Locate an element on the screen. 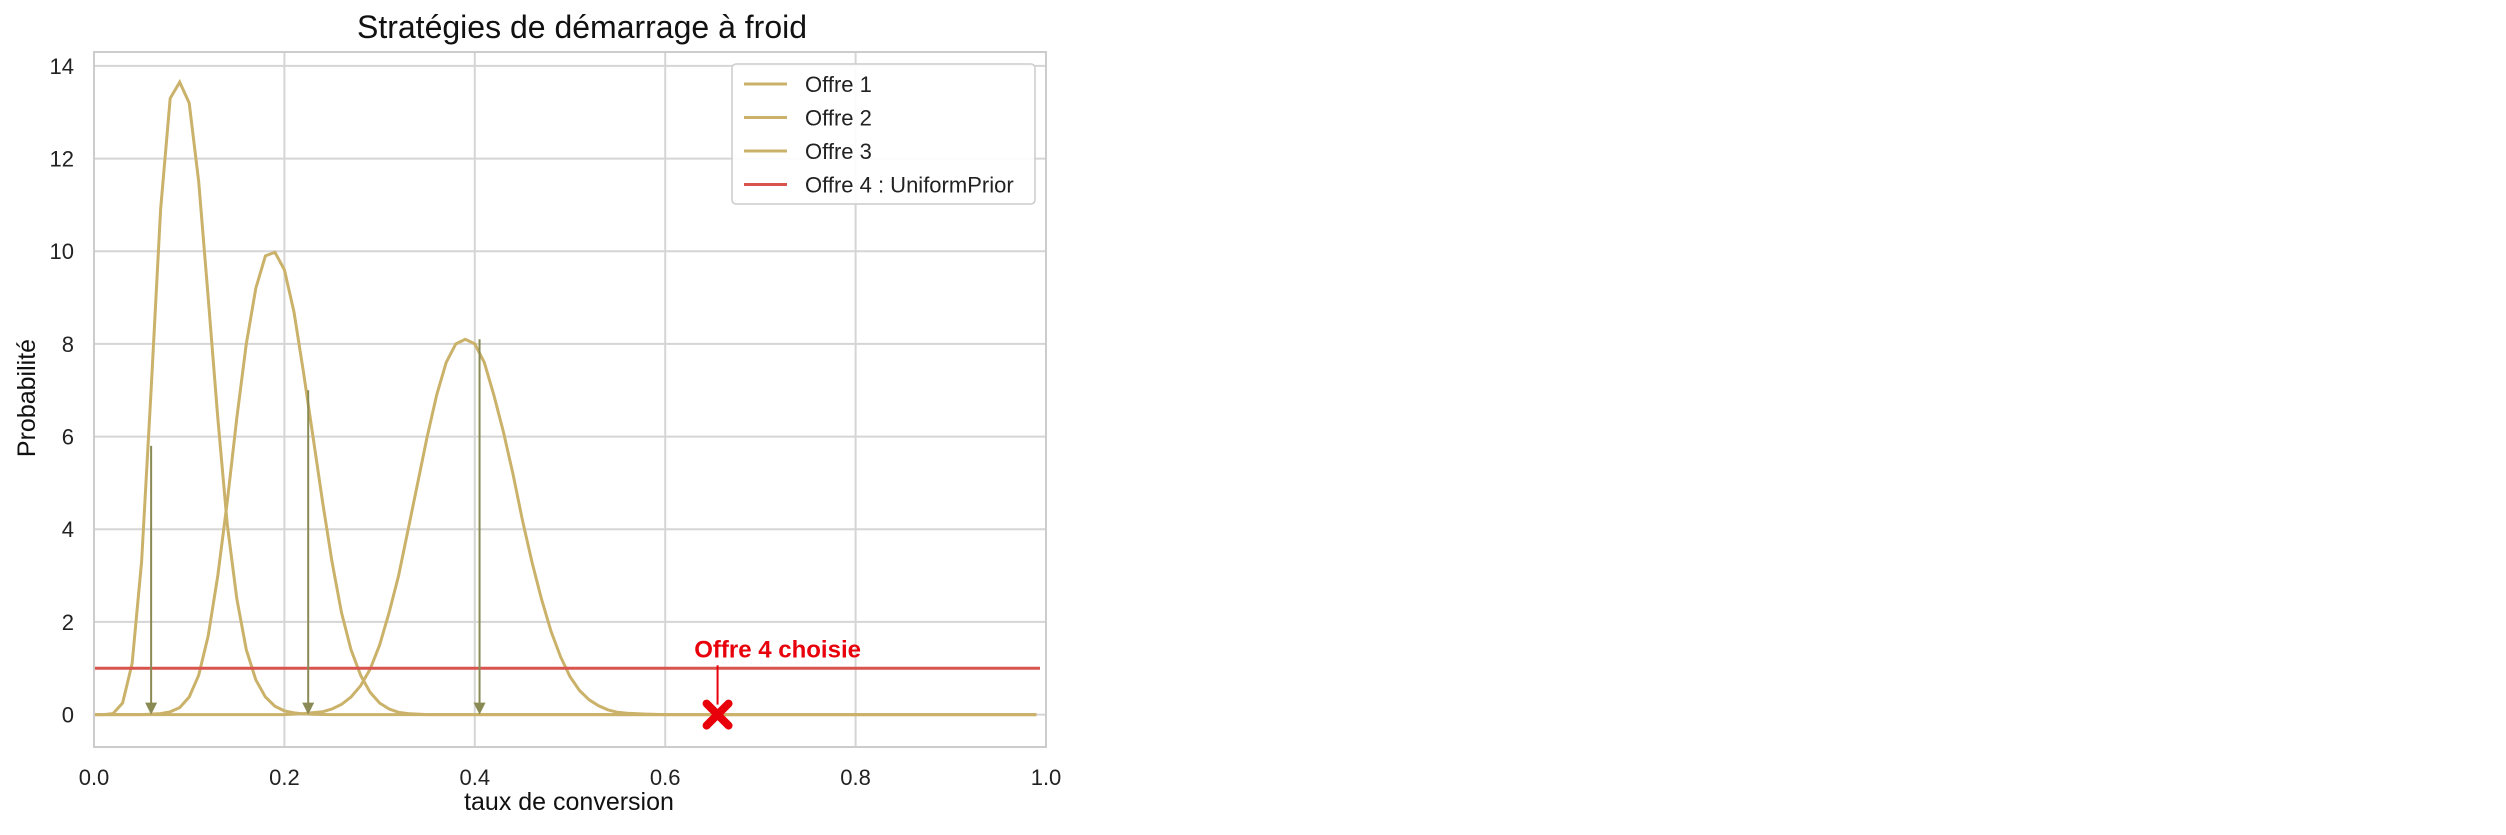 The height and width of the screenshot is (835, 2506). x-tick-label: 0.8 is located at coordinates (855, 777).